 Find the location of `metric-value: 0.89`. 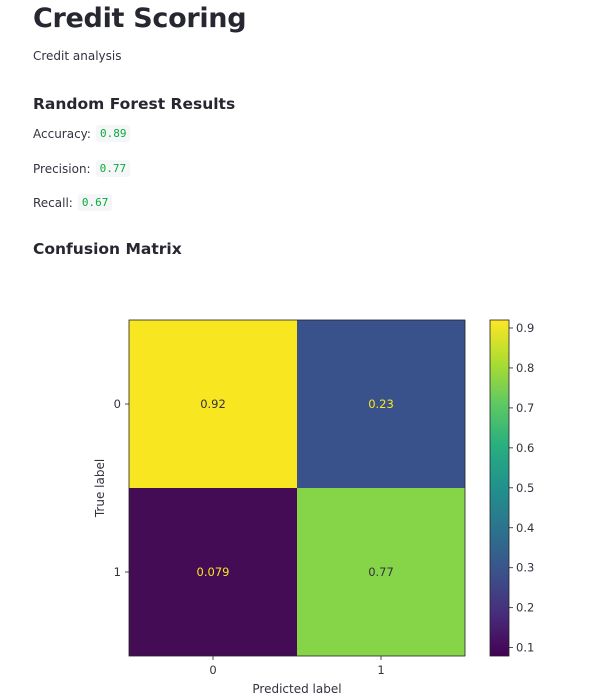

metric-value: 0.89 is located at coordinates (113, 133).